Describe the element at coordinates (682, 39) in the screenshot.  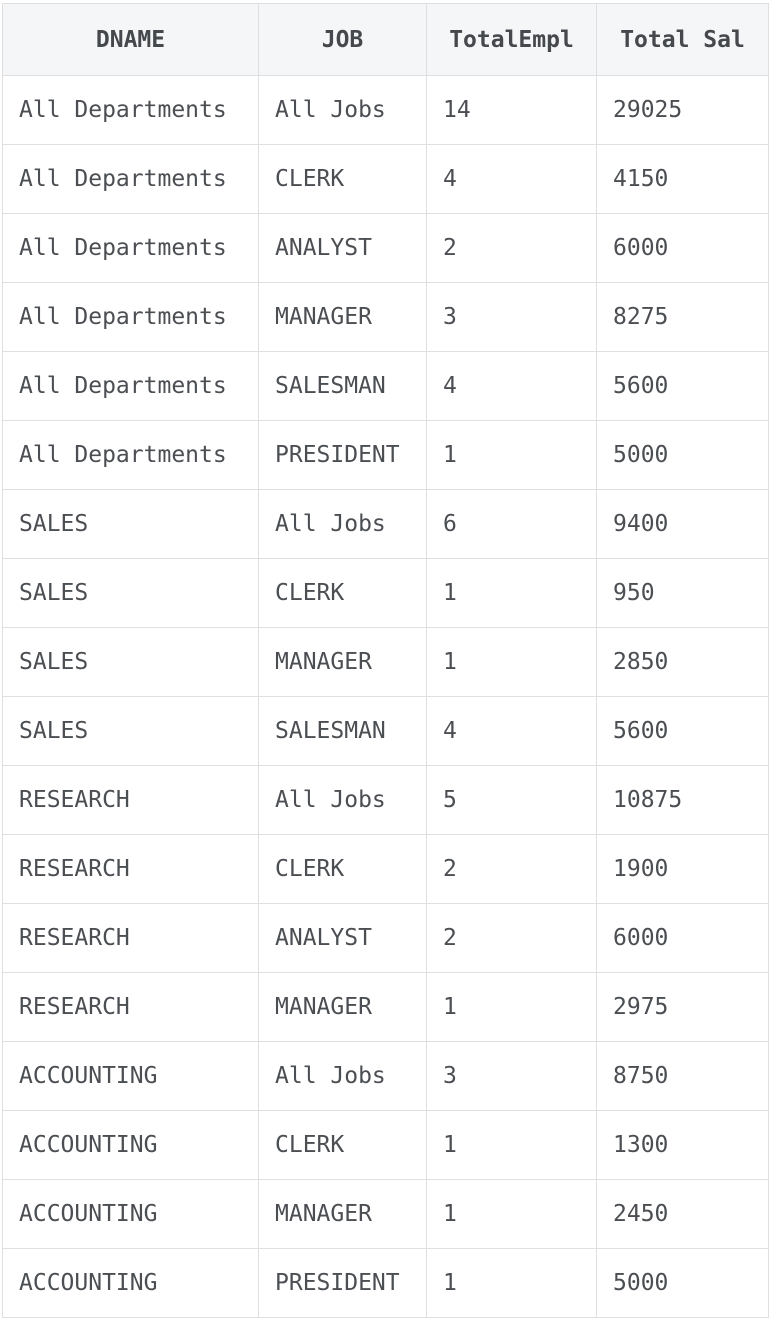
I see `column-header-totalsal: Total Sal` at that location.